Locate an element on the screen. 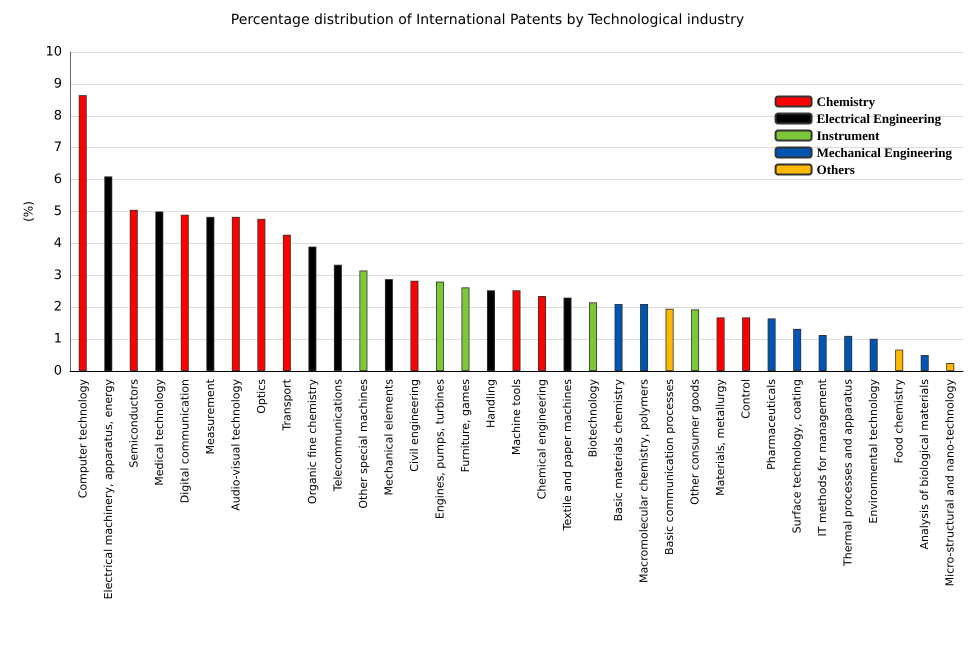 This screenshot has width=975, height=654. x-tick-label: Micro-structural and nano-technology is located at coordinates (950, 482).